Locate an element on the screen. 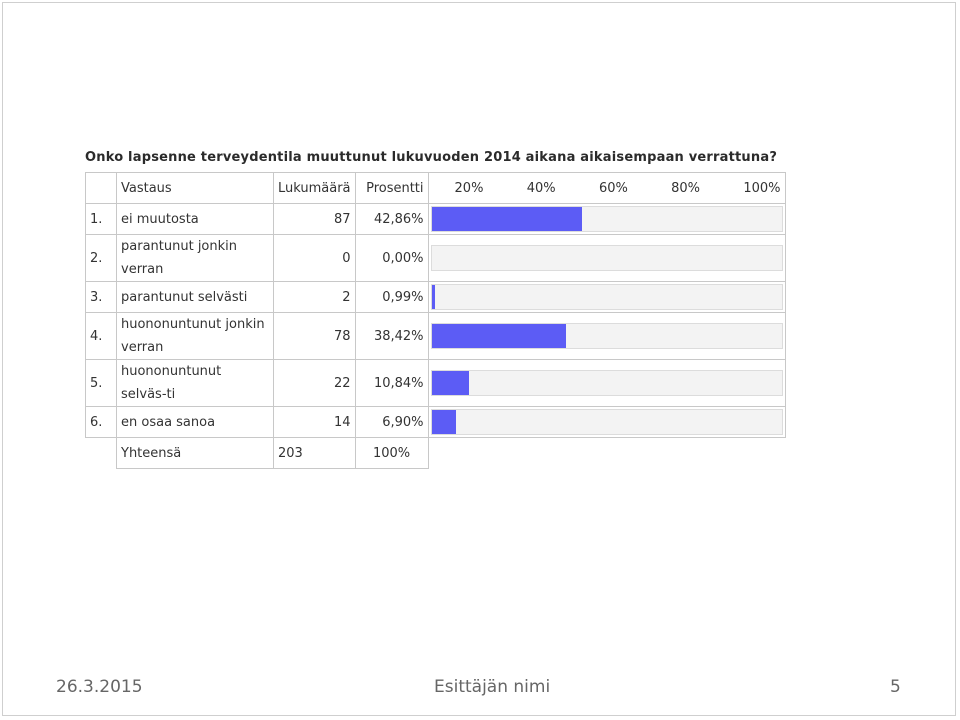 The width and height of the screenshot is (960, 720). footer-page-number: 5 is located at coordinates (895, 687).